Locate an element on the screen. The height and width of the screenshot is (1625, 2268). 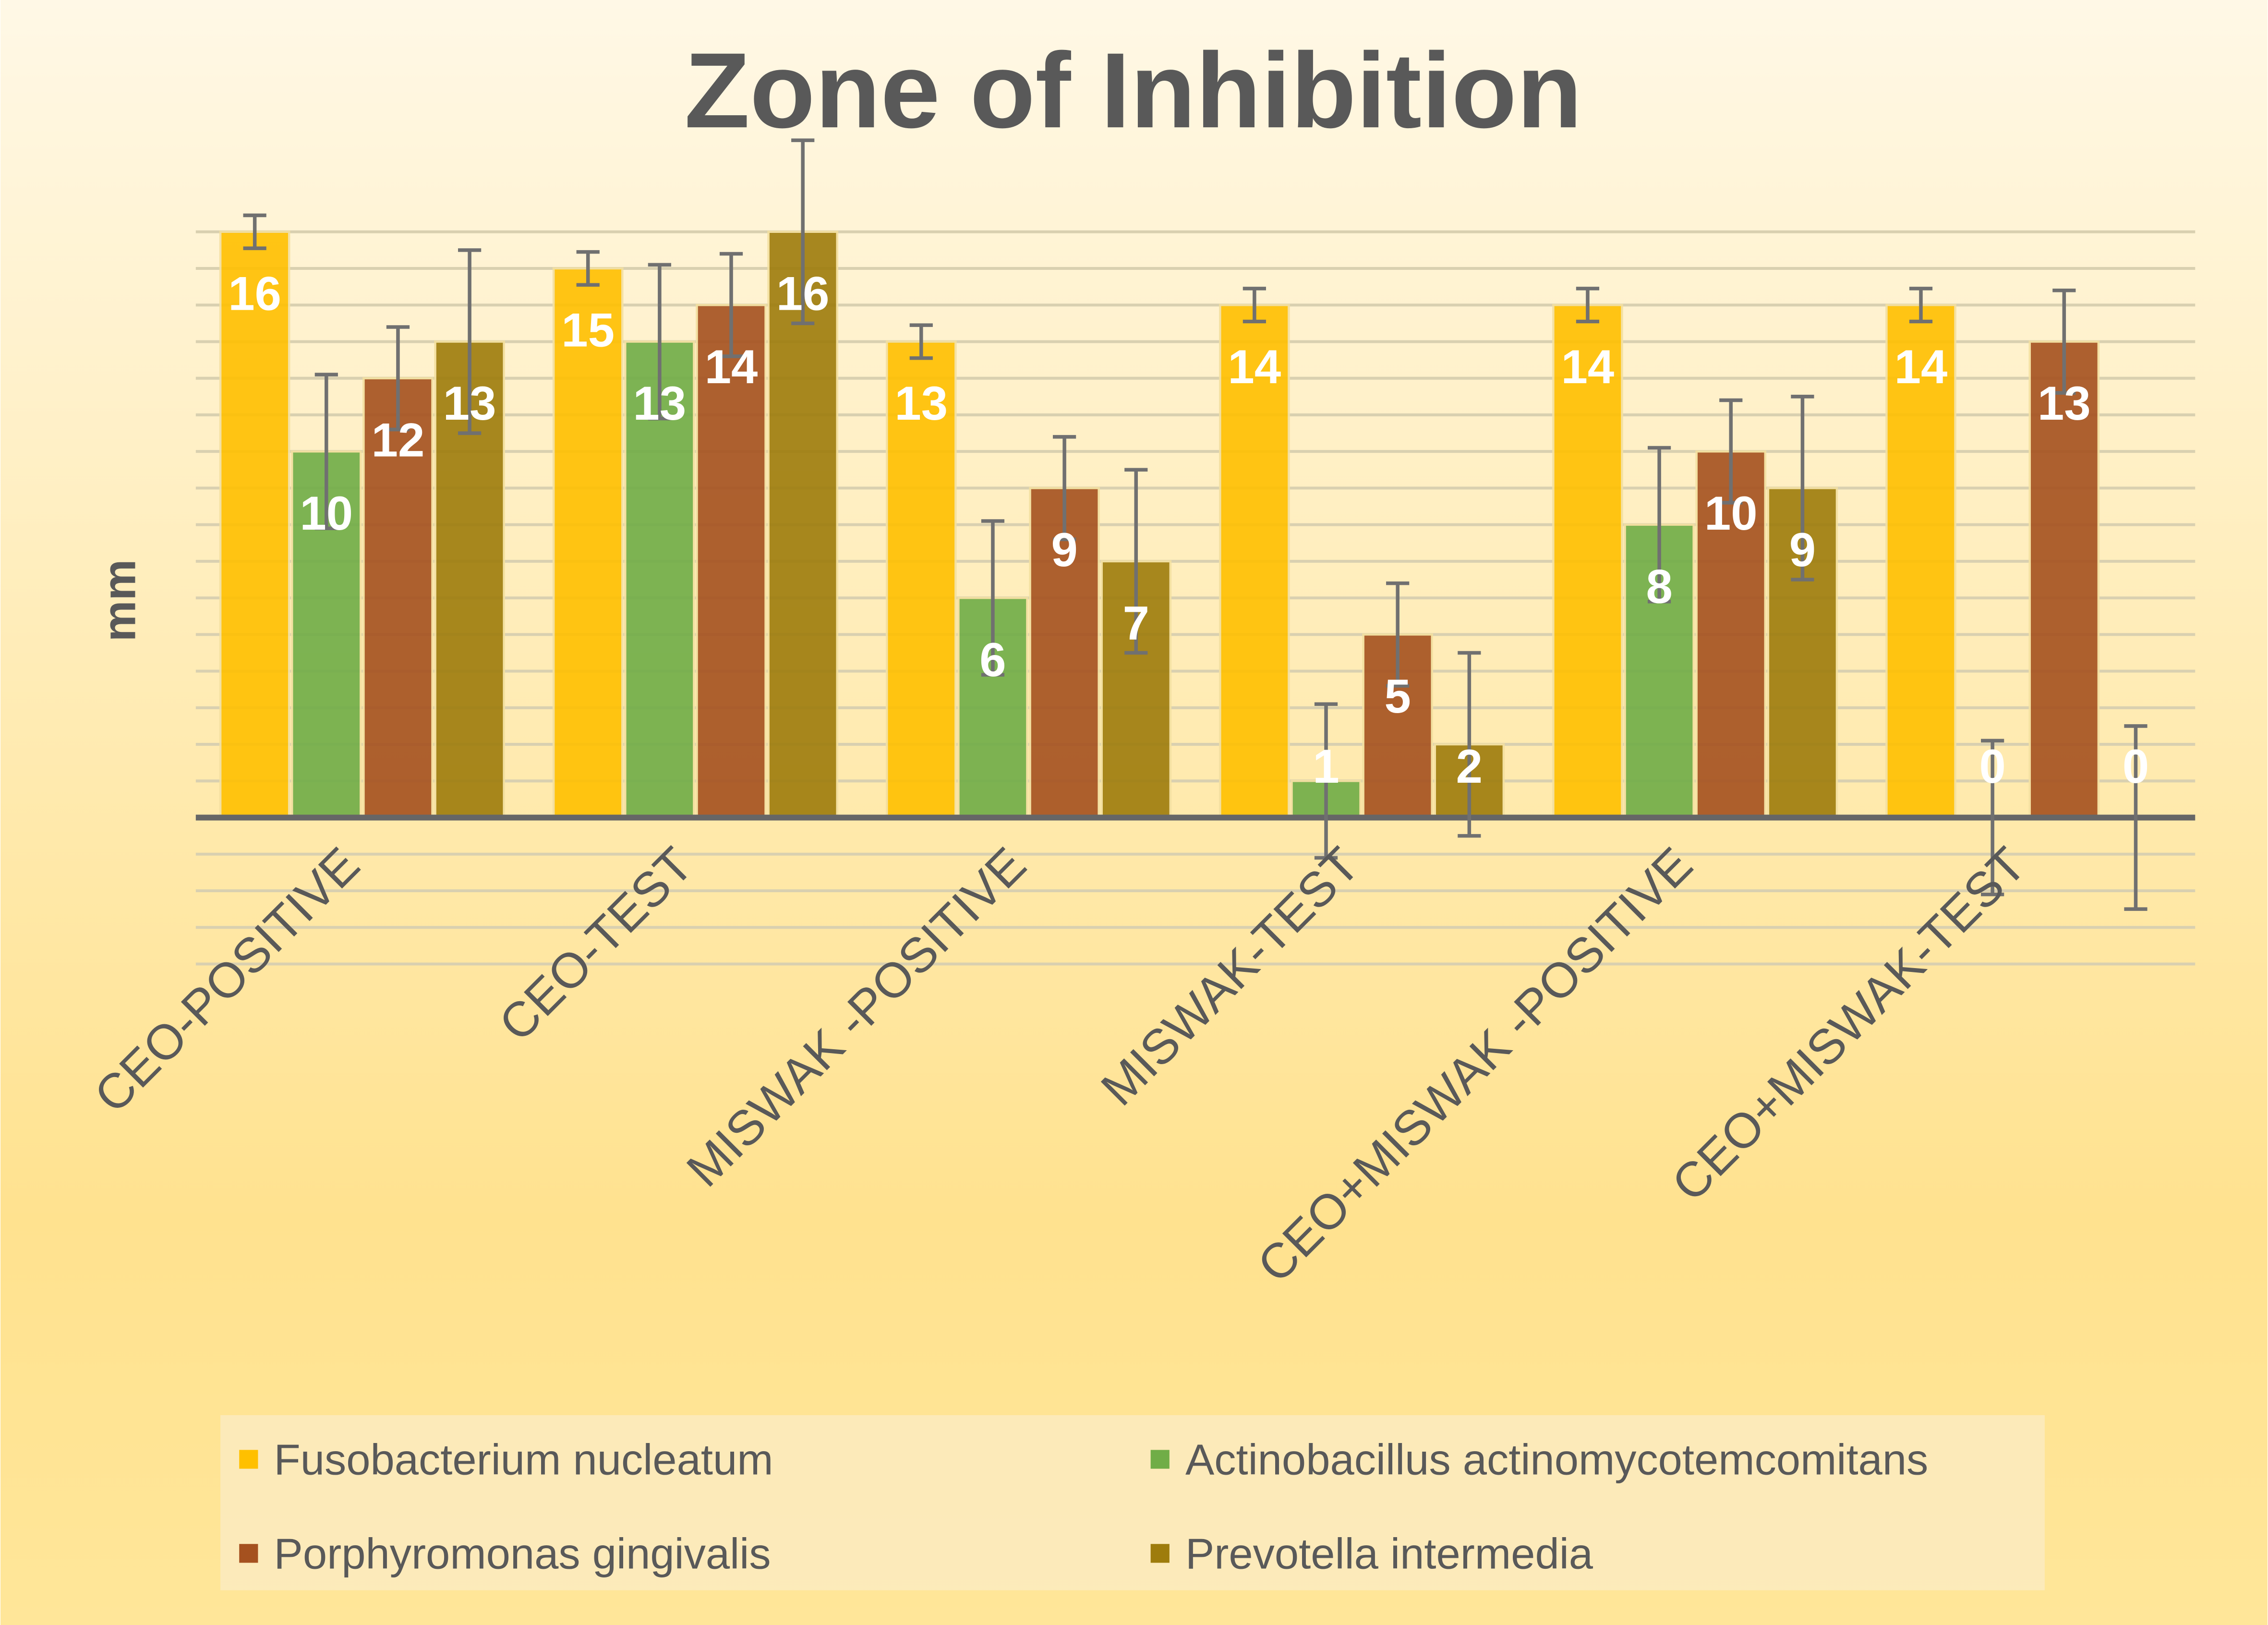
data-label: 8 is located at coordinates (1659, 586).